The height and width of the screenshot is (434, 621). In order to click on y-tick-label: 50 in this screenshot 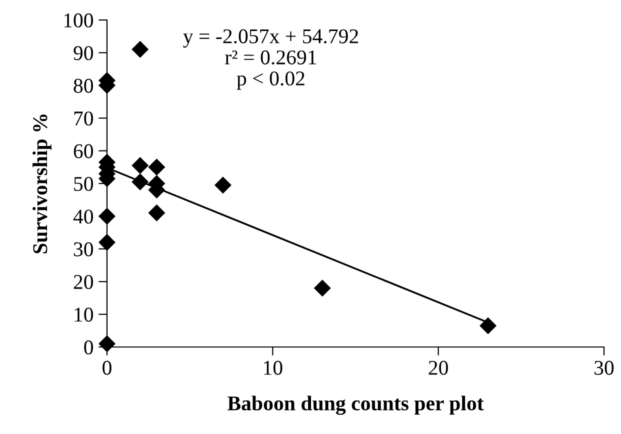, I will do `click(84, 183)`.